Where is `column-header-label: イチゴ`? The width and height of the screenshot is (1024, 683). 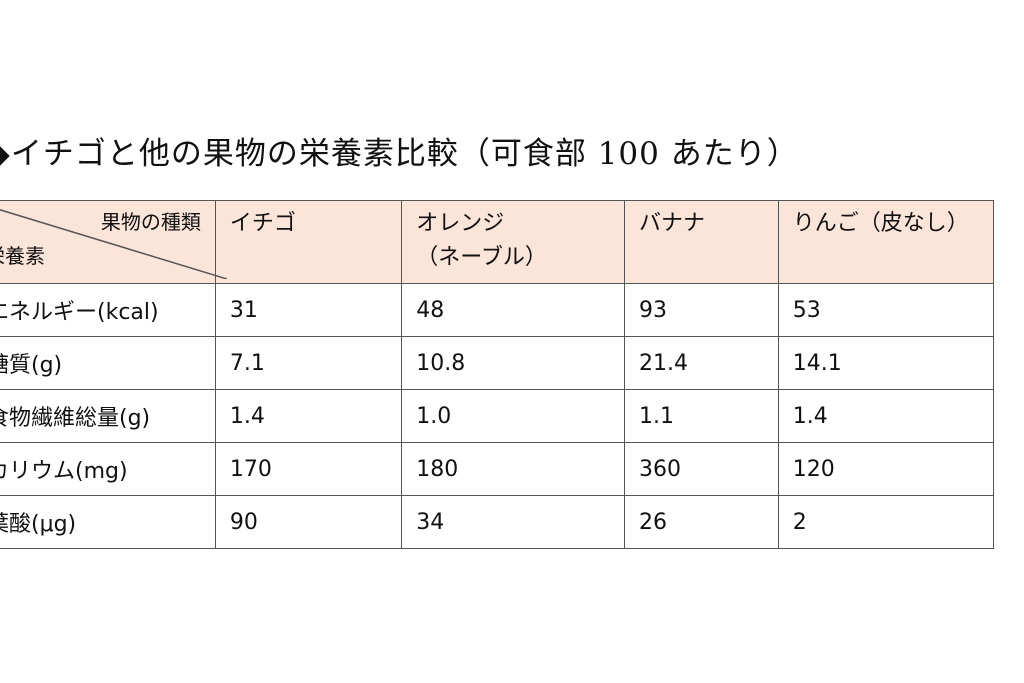 column-header-label: イチゴ is located at coordinates (262, 223).